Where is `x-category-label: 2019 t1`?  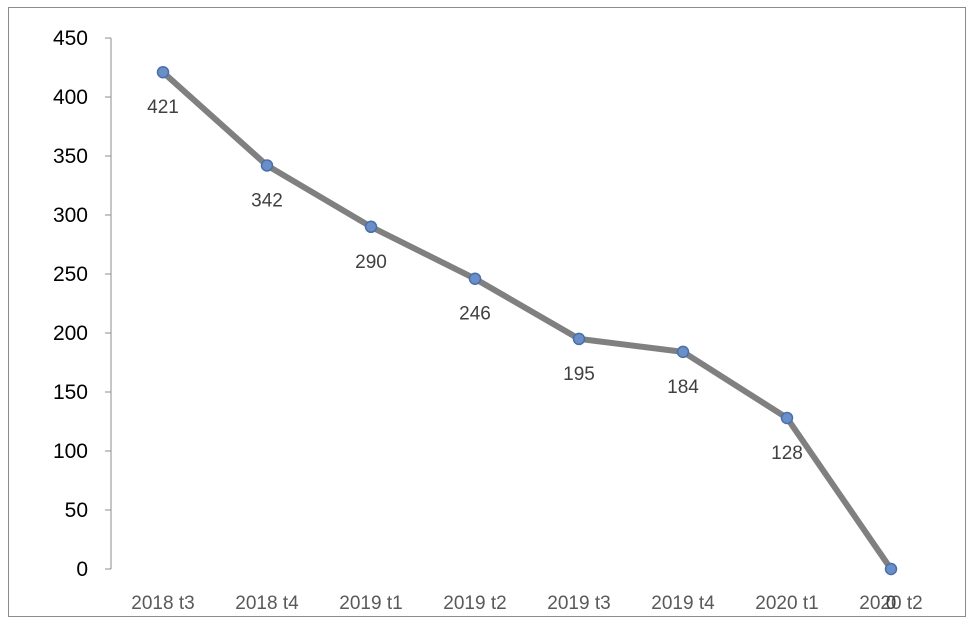
x-category-label: 2019 t1 is located at coordinates (370, 603).